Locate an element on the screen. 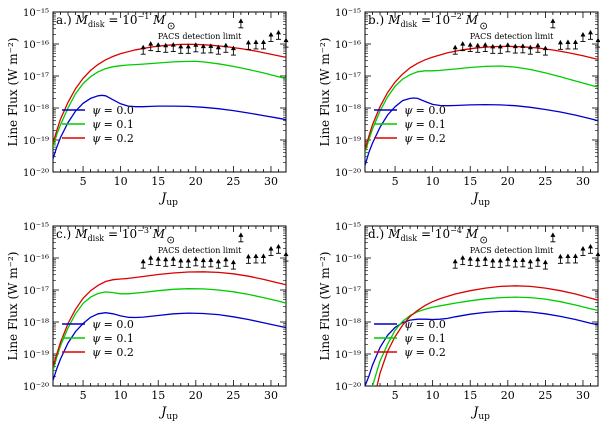 The image size is (600, 426). title-subscript: disk is located at coordinates (408, 24).